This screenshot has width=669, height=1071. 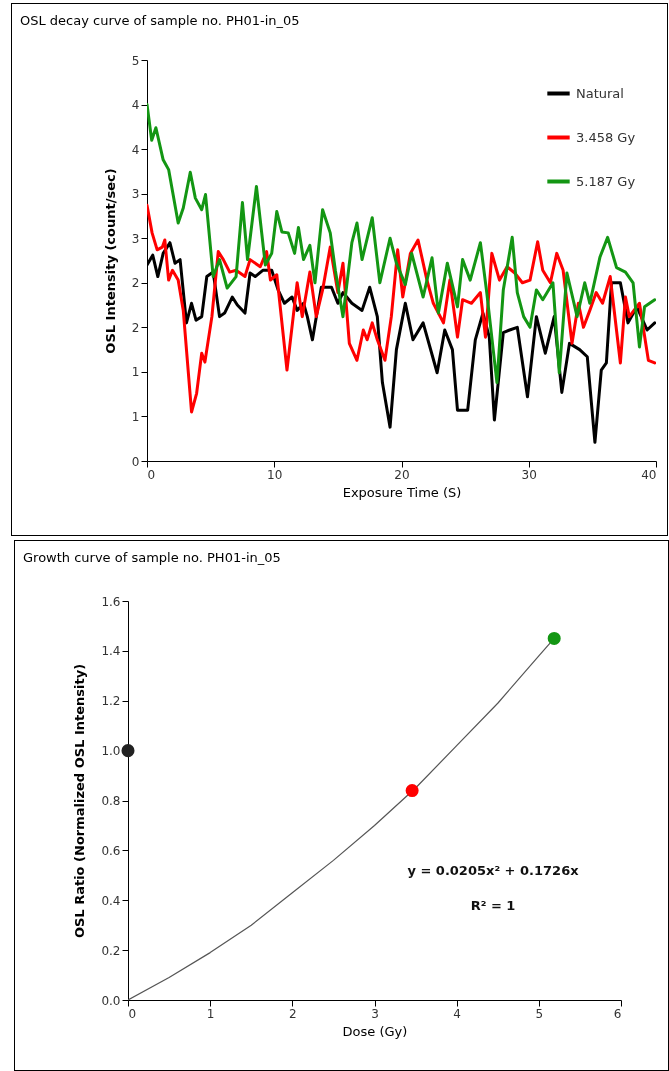 What do you see at coordinates (402, 492) in the screenshot?
I see `x-axis-title: Exposure Time (S)` at bounding box center [402, 492].